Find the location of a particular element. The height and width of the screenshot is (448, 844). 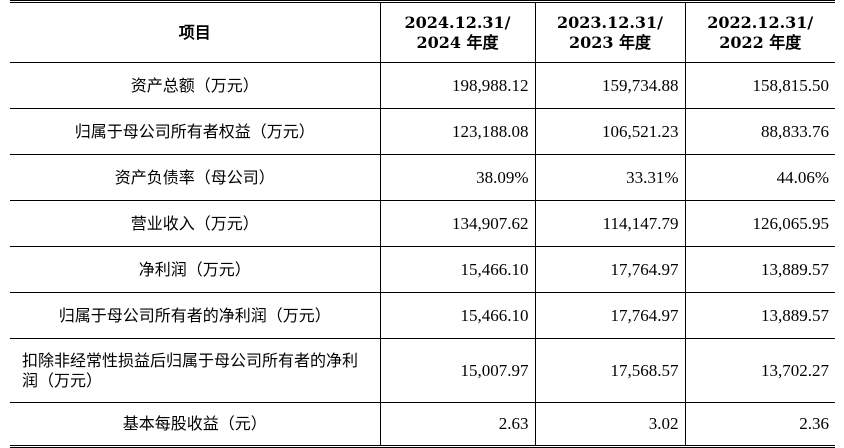

cell-value: 158,815.50 is located at coordinates (759, 85).